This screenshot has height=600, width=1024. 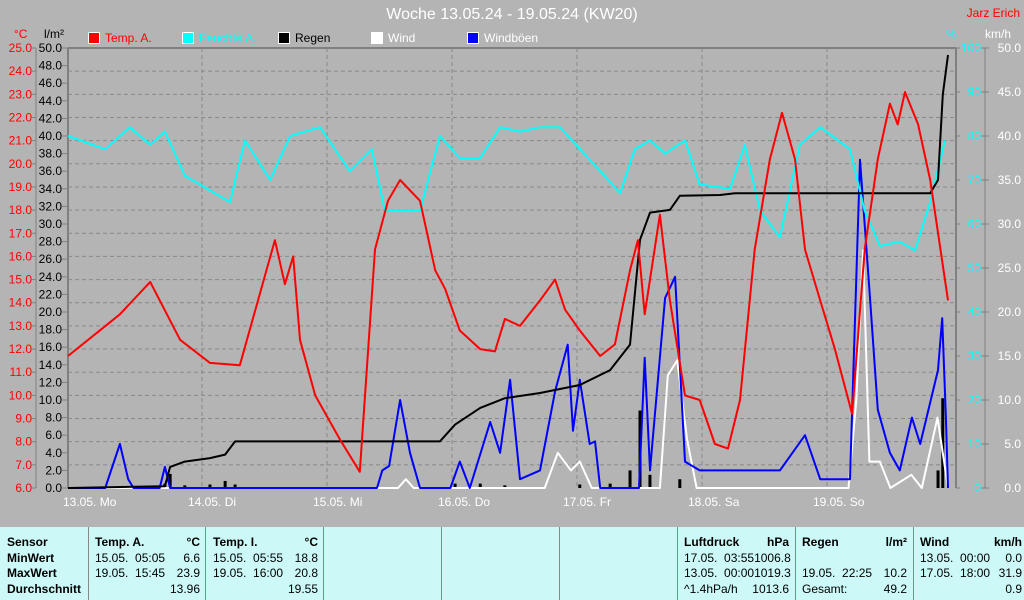 I want to click on temp-tick-label: 9.0, so click(x=23, y=419).